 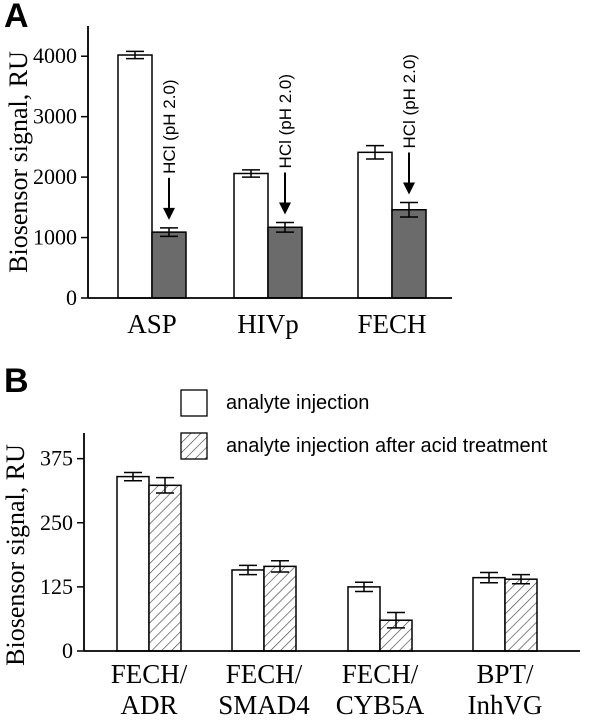 I want to click on legend-label-after-acid: analyte injection after acid treatment, so click(x=387, y=446).